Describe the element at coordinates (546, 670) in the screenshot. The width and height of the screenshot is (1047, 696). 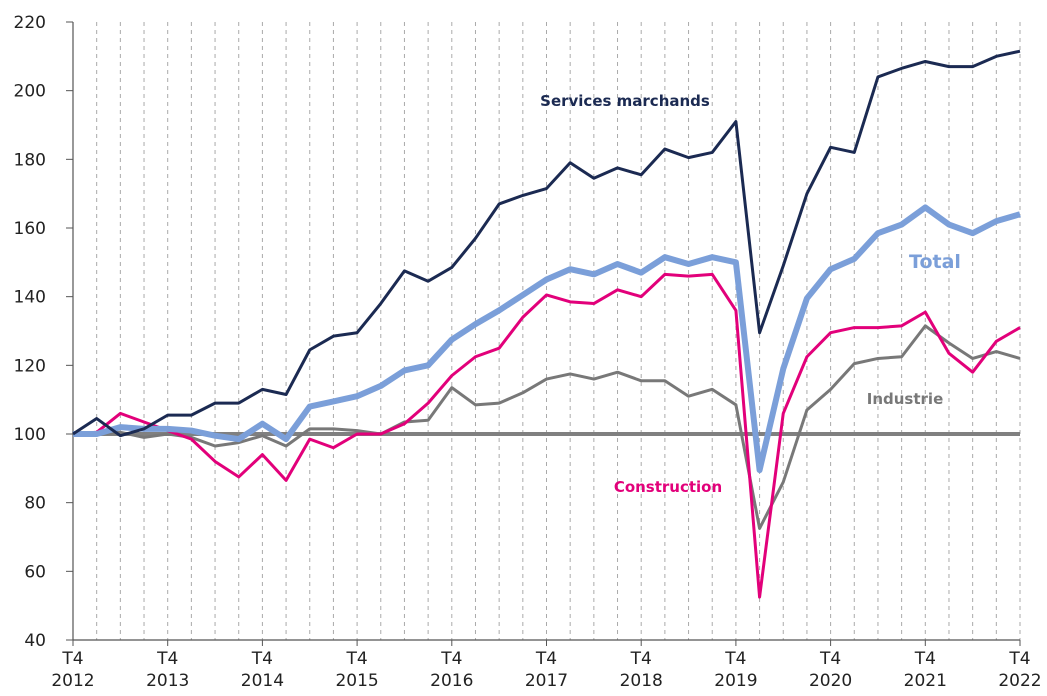
I see `x-tick-label: T4 2017` at that location.